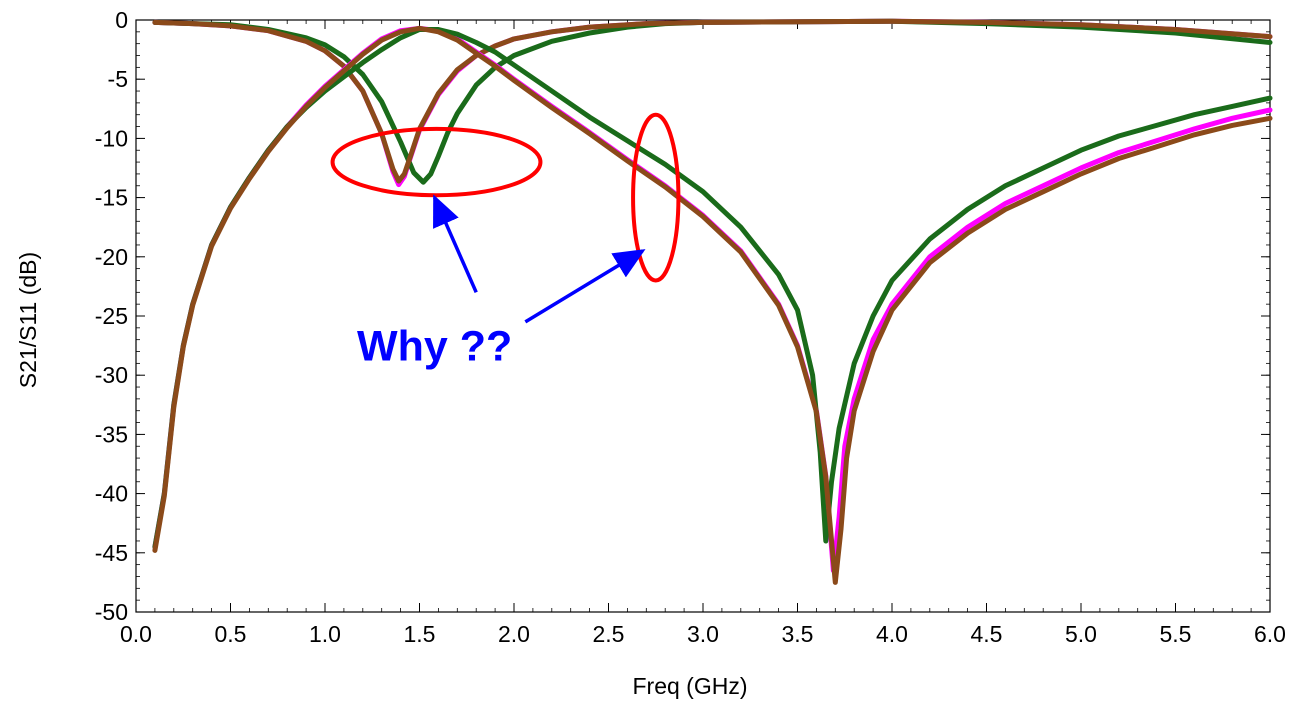 The image size is (1297, 704). What do you see at coordinates (703, 634) in the screenshot?
I see `x-tick-label: 3.0` at bounding box center [703, 634].